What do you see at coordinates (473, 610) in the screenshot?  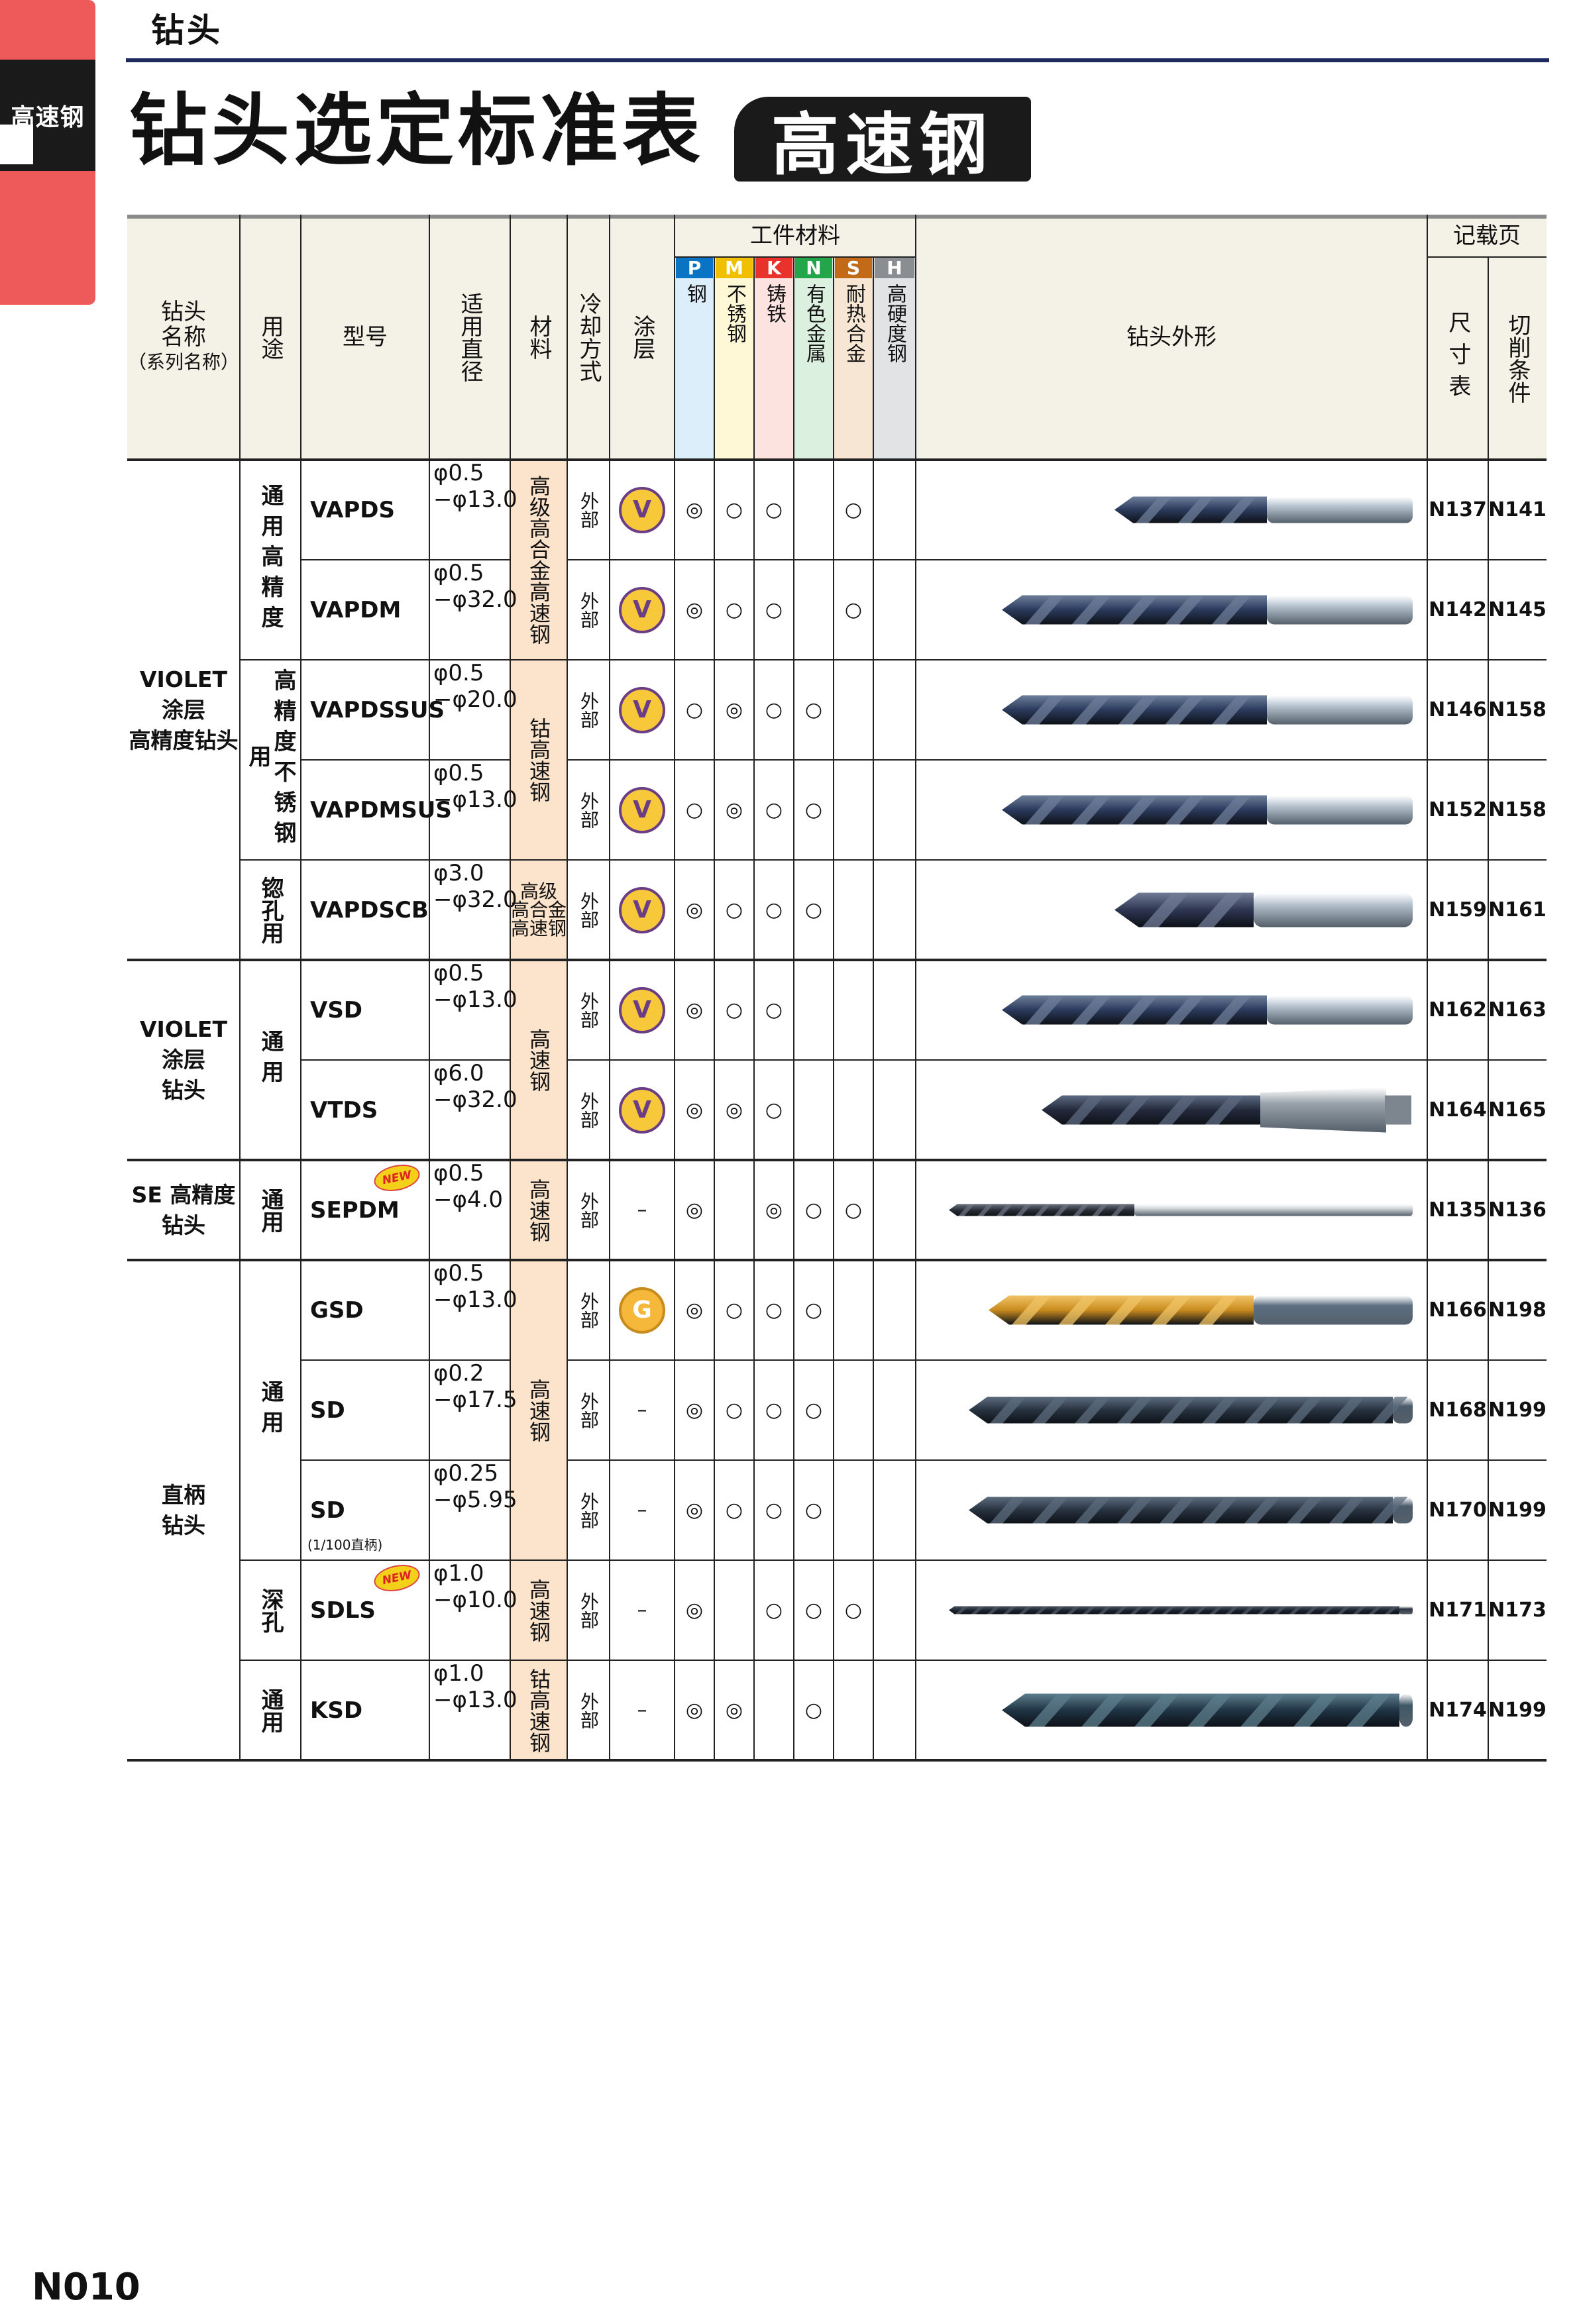 I see `diameter-range: φ0.5 −φ32.0` at bounding box center [473, 610].